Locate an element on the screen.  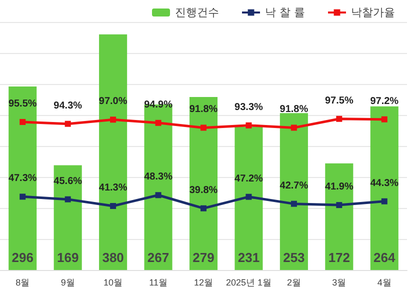
data-label: 97.2% is located at coordinates (384, 101).